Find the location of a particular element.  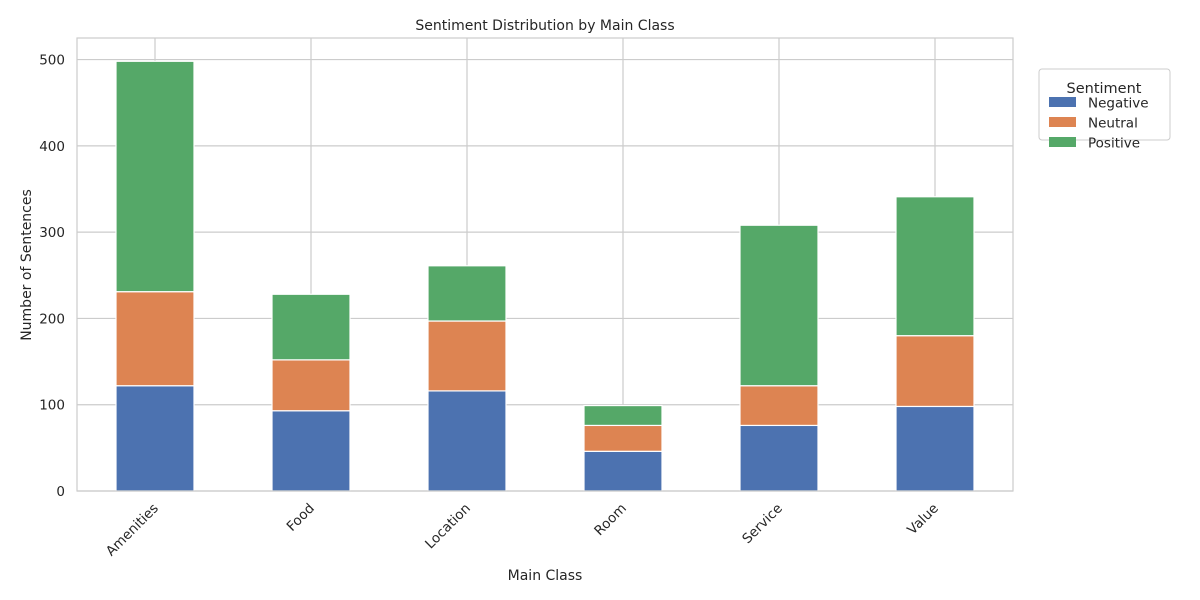

legend-items: Negative Neutral Positive is located at coordinates (1099, 124).